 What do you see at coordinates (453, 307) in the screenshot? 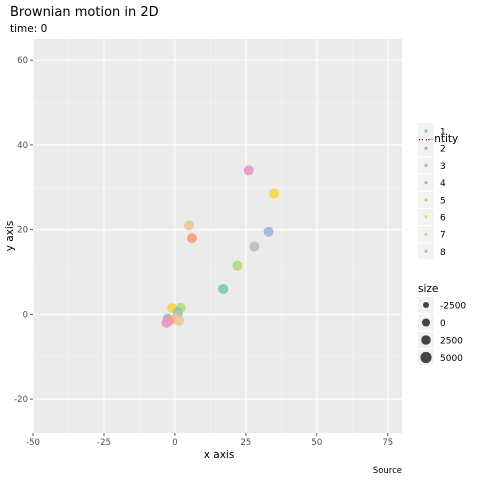
I see `size-legend-label: -2500` at bounding box center [453, 307].